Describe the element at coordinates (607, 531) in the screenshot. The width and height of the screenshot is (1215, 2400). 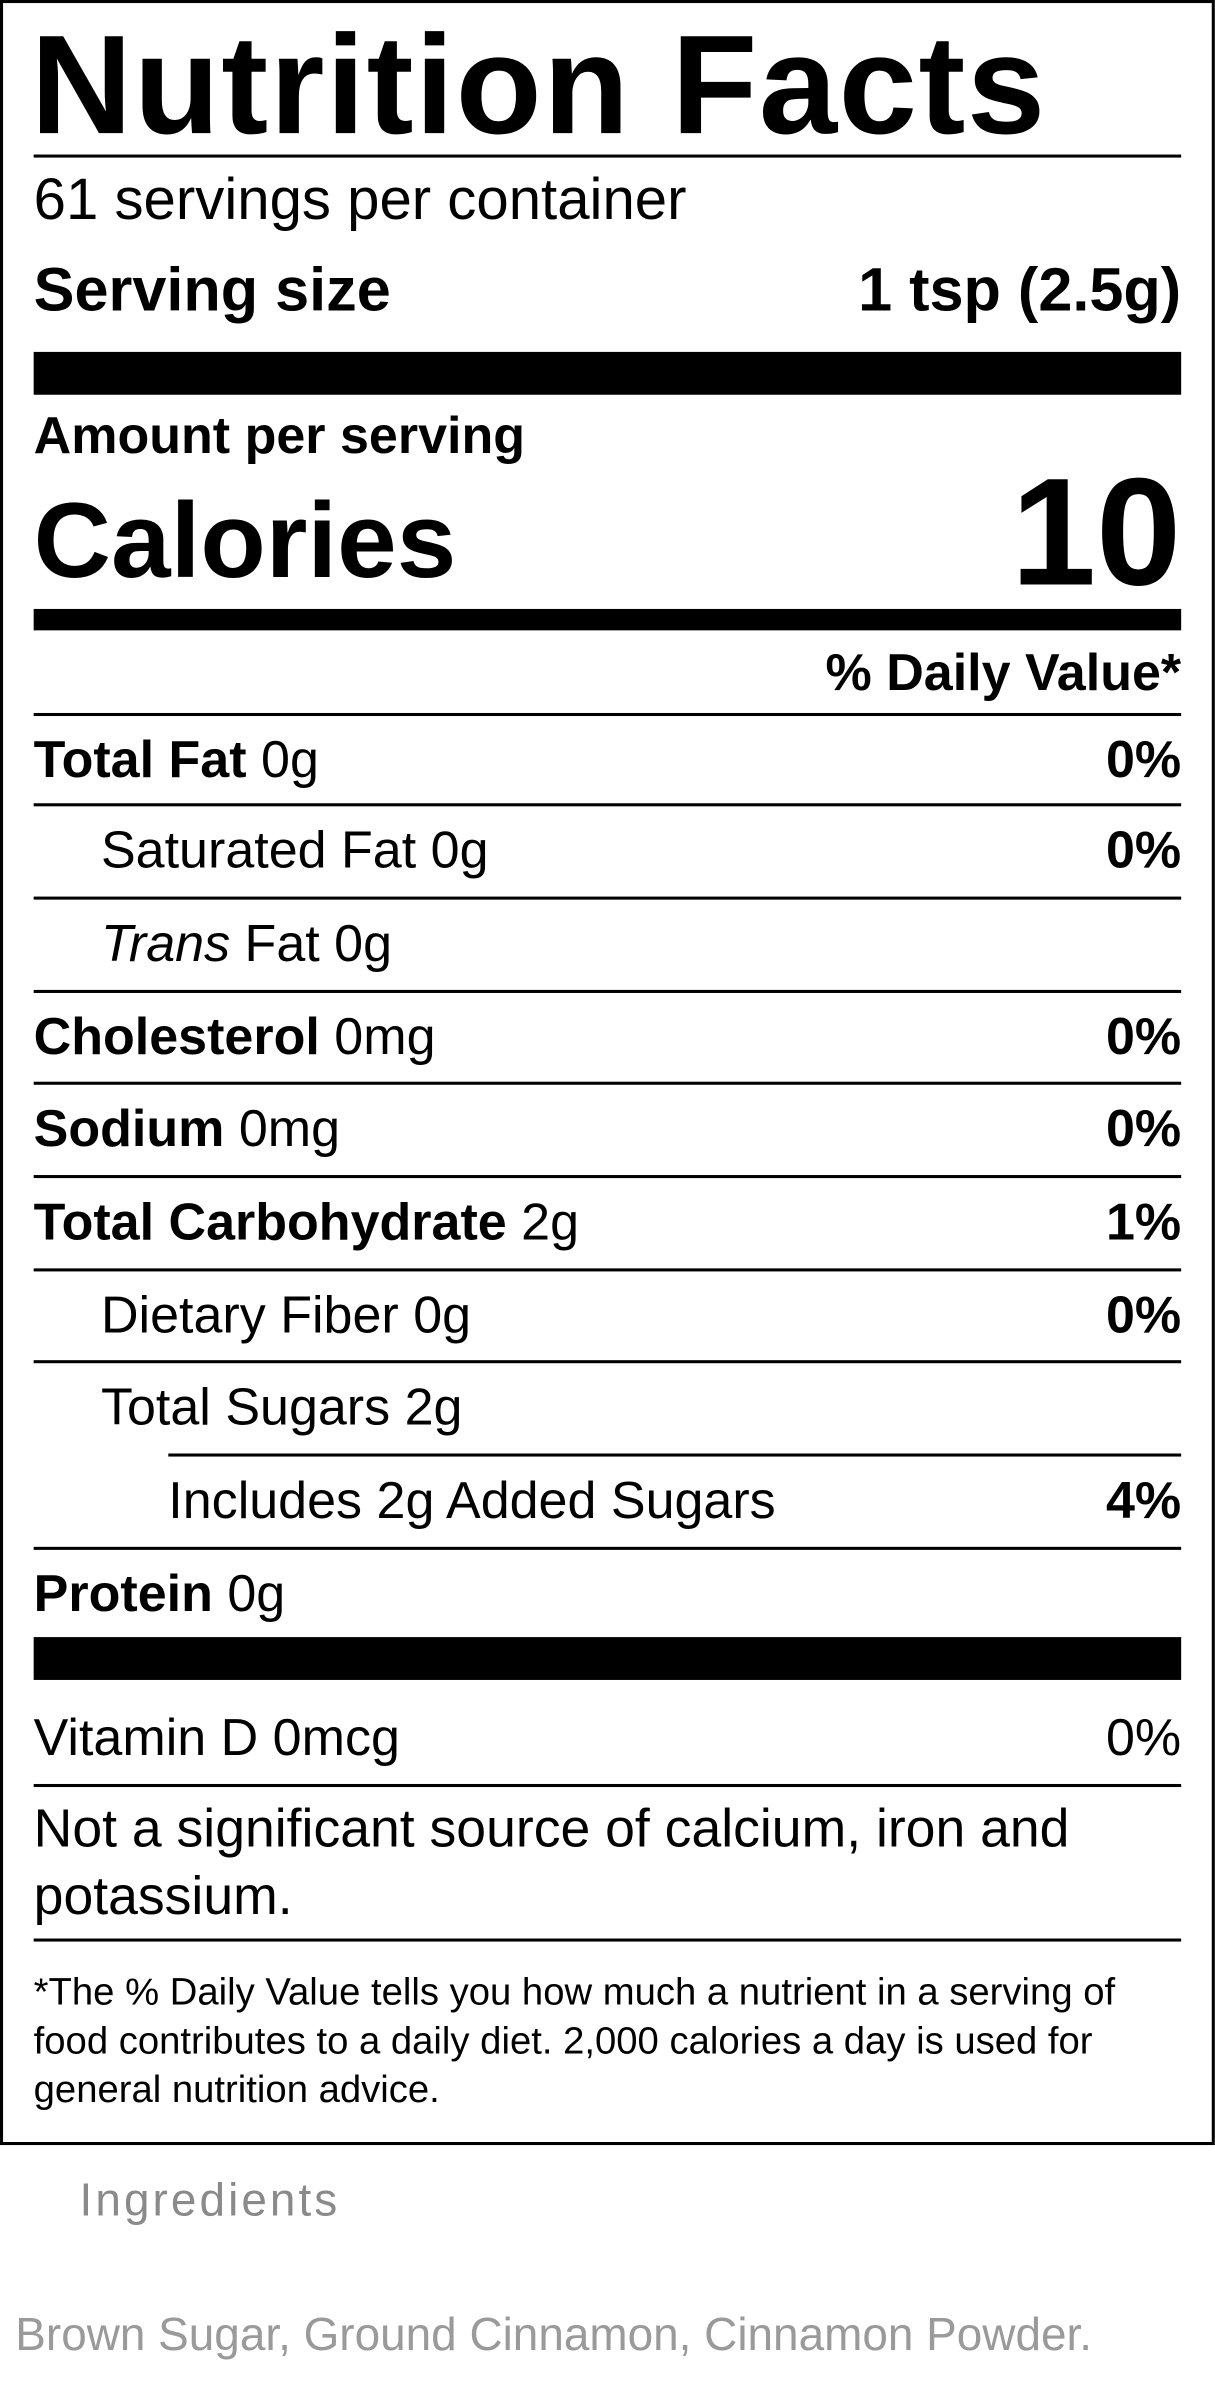
I see `calories: Calories 10` at that location.